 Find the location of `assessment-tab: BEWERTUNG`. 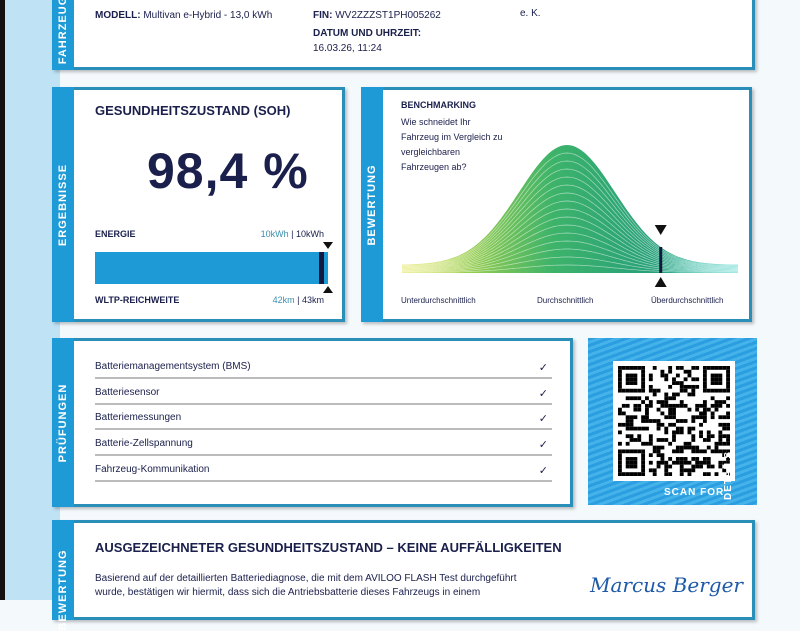

assessment-tab: BEWERTUNG is located at coordinates (63, 575).